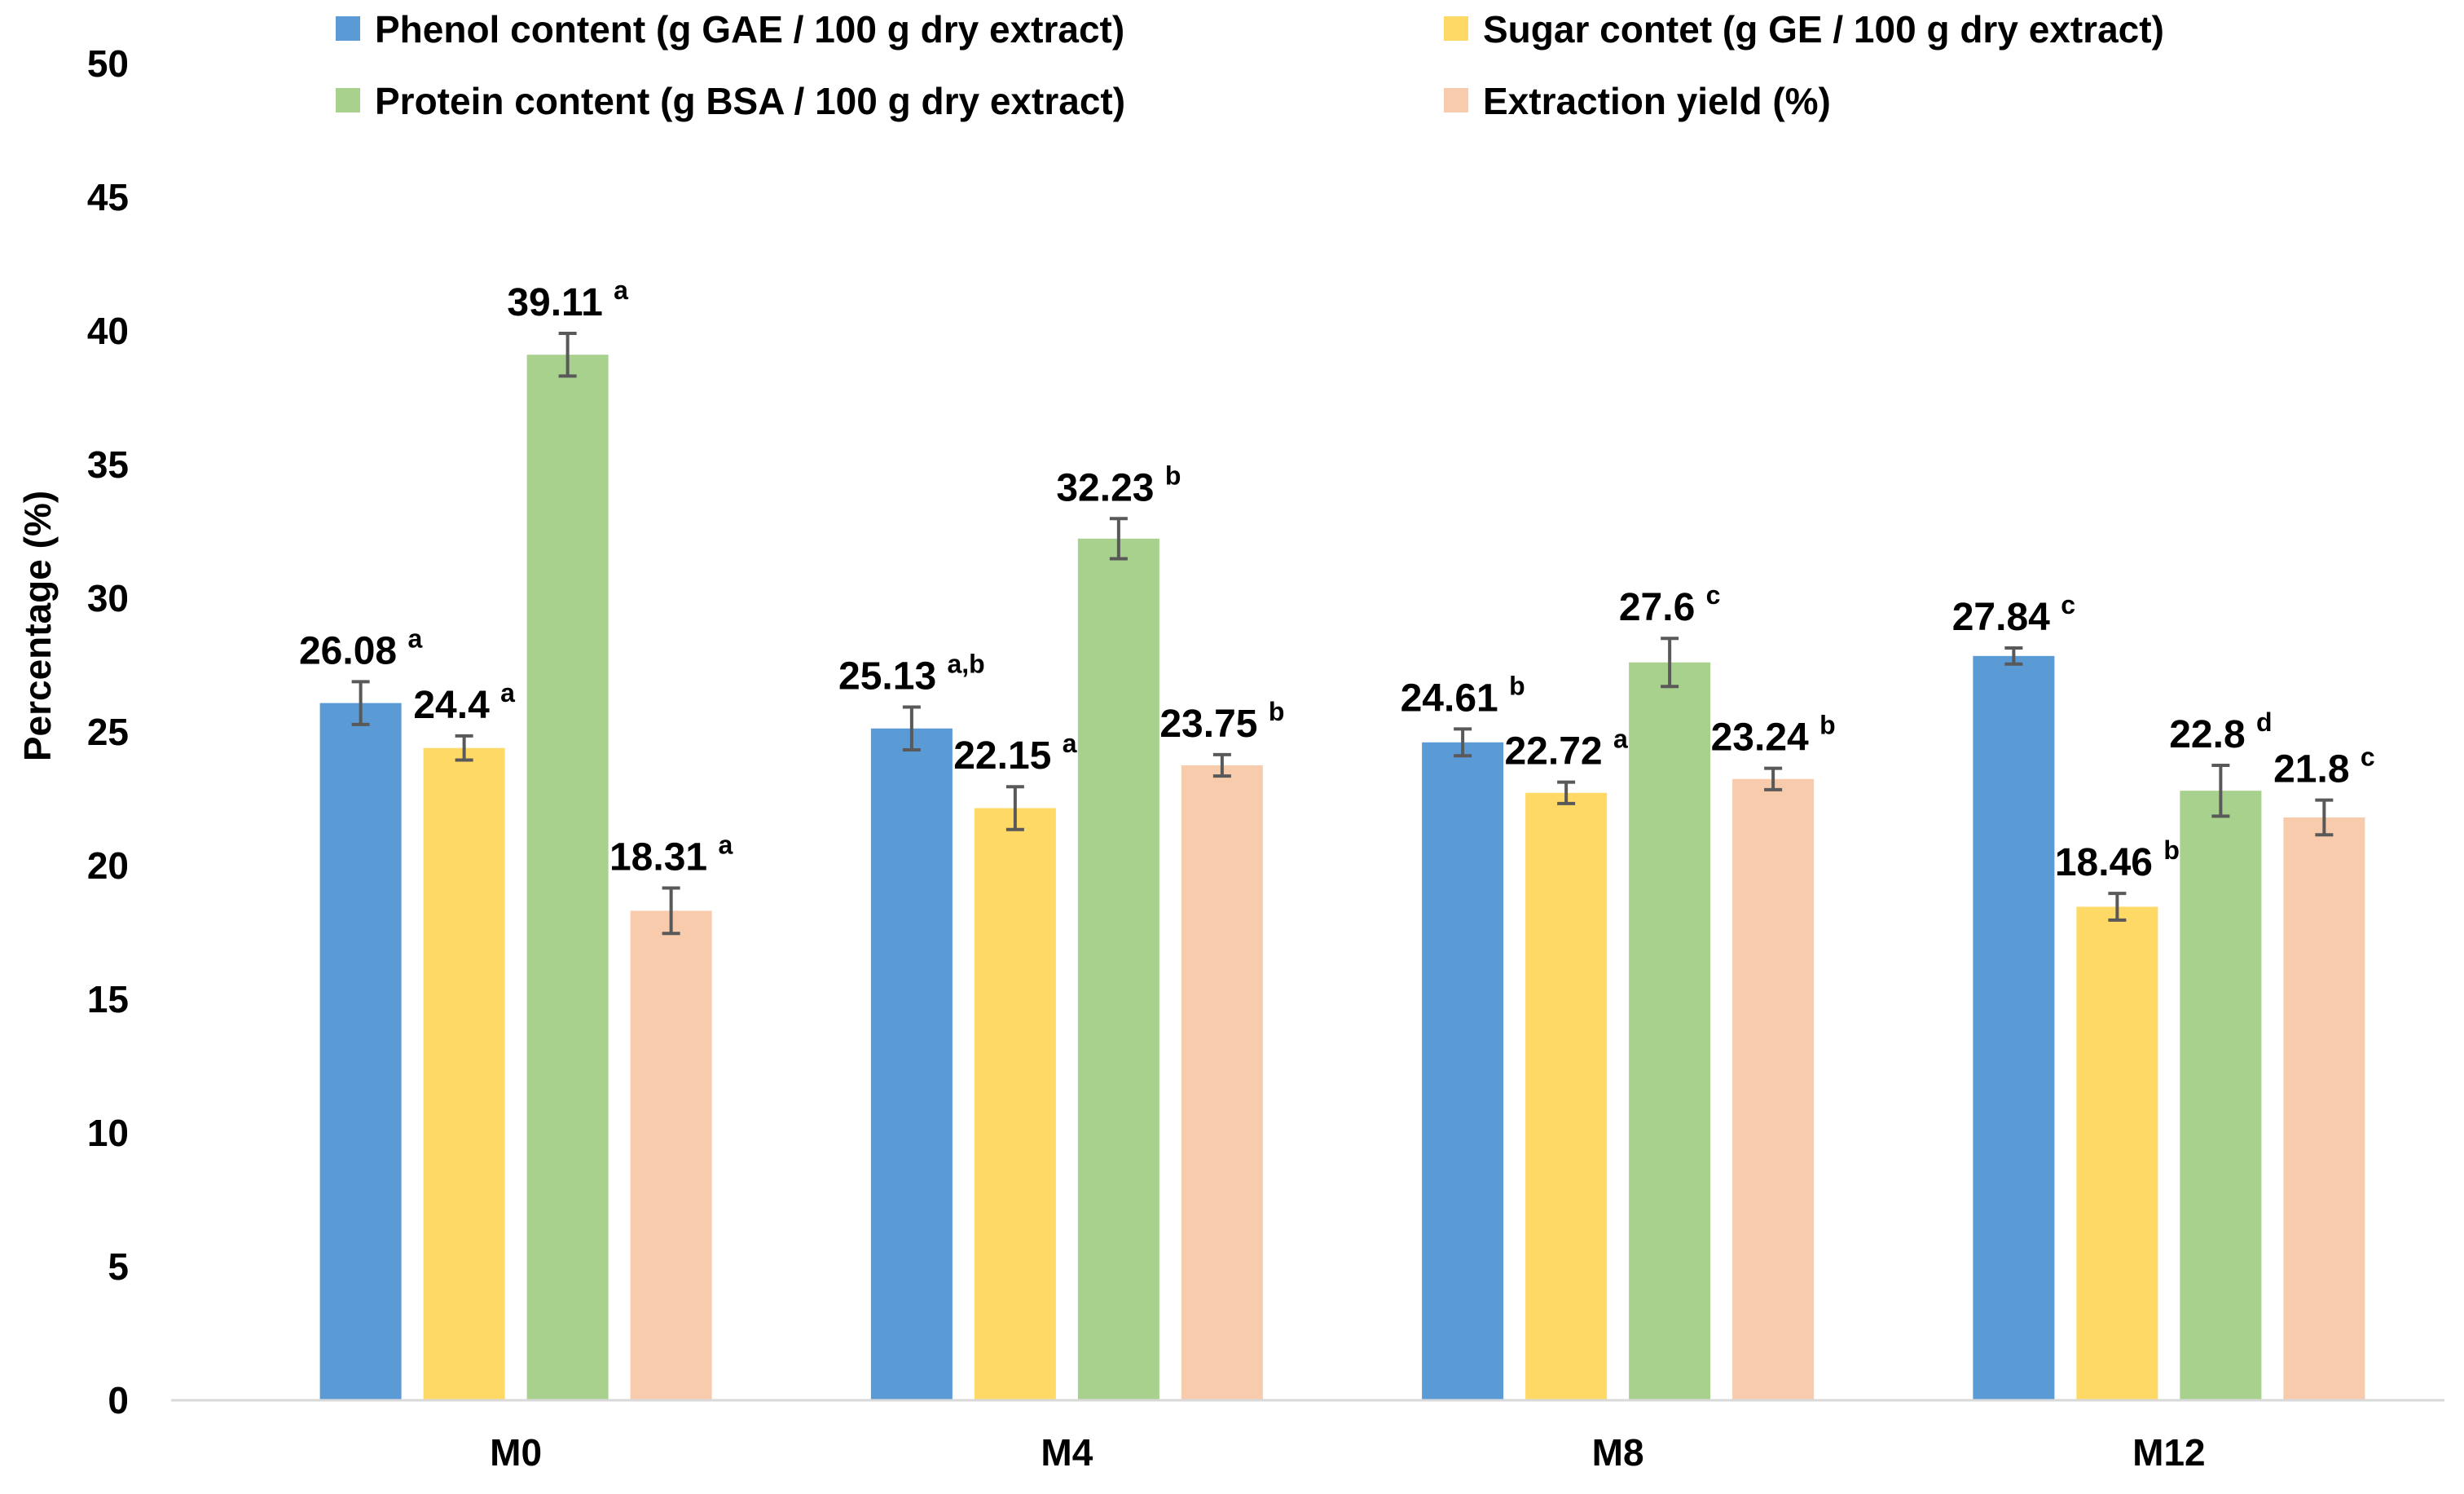 This screenshot has width=2464, height=1494. Describe the element at coordinates (2207, 734) in the screenshot. I see `data-label-value: 22.8` at that location.